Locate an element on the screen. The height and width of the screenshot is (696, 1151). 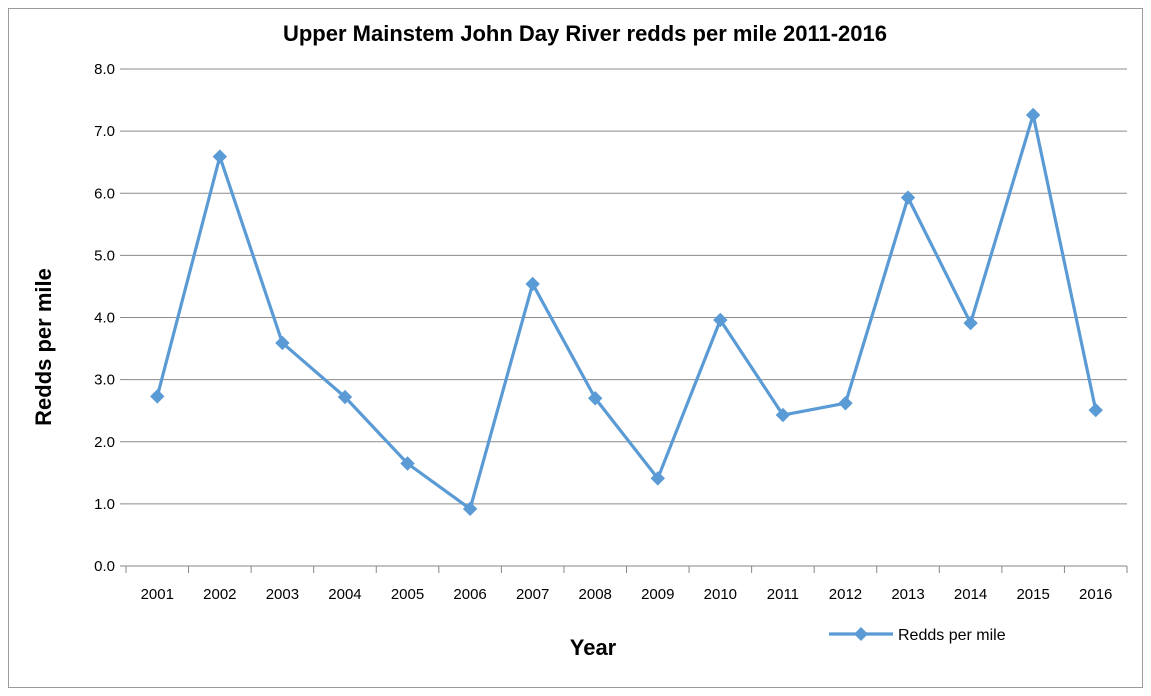
y-tick-label-4: 4.0 is located at coordinates (104, 318).